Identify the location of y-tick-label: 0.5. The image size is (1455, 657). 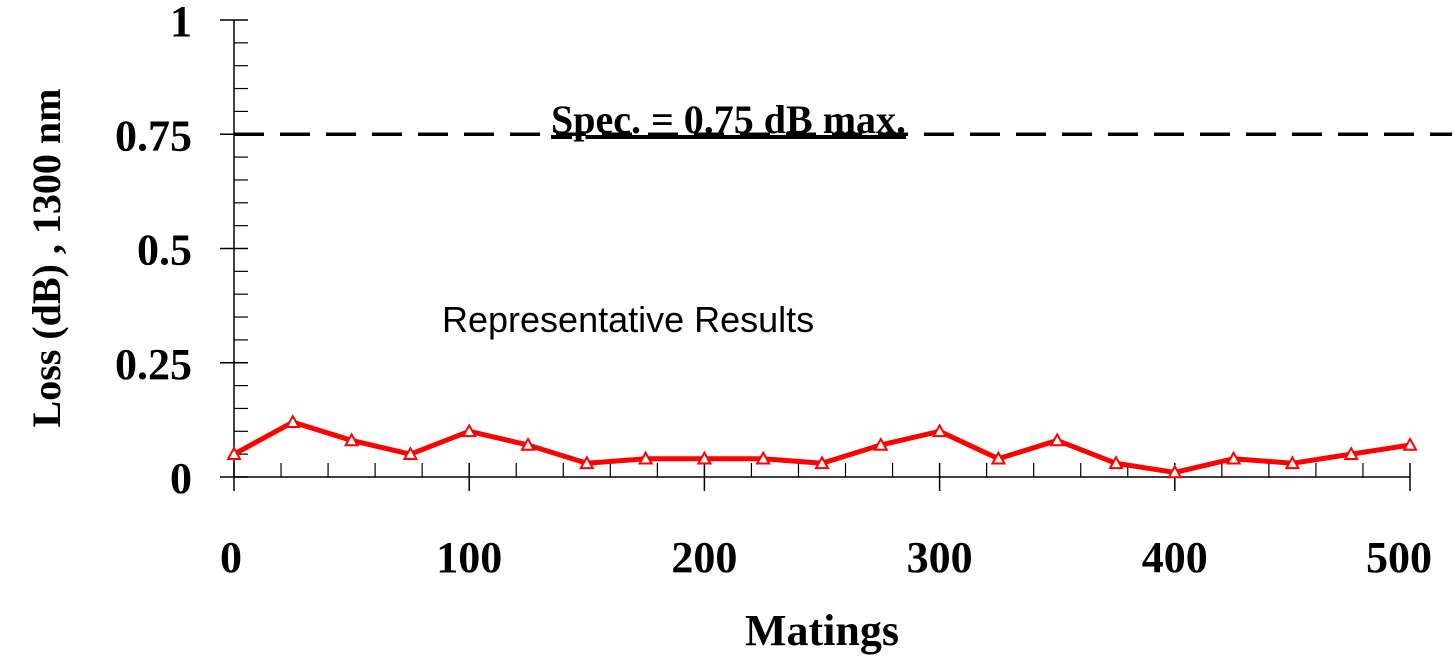
(164, 250).